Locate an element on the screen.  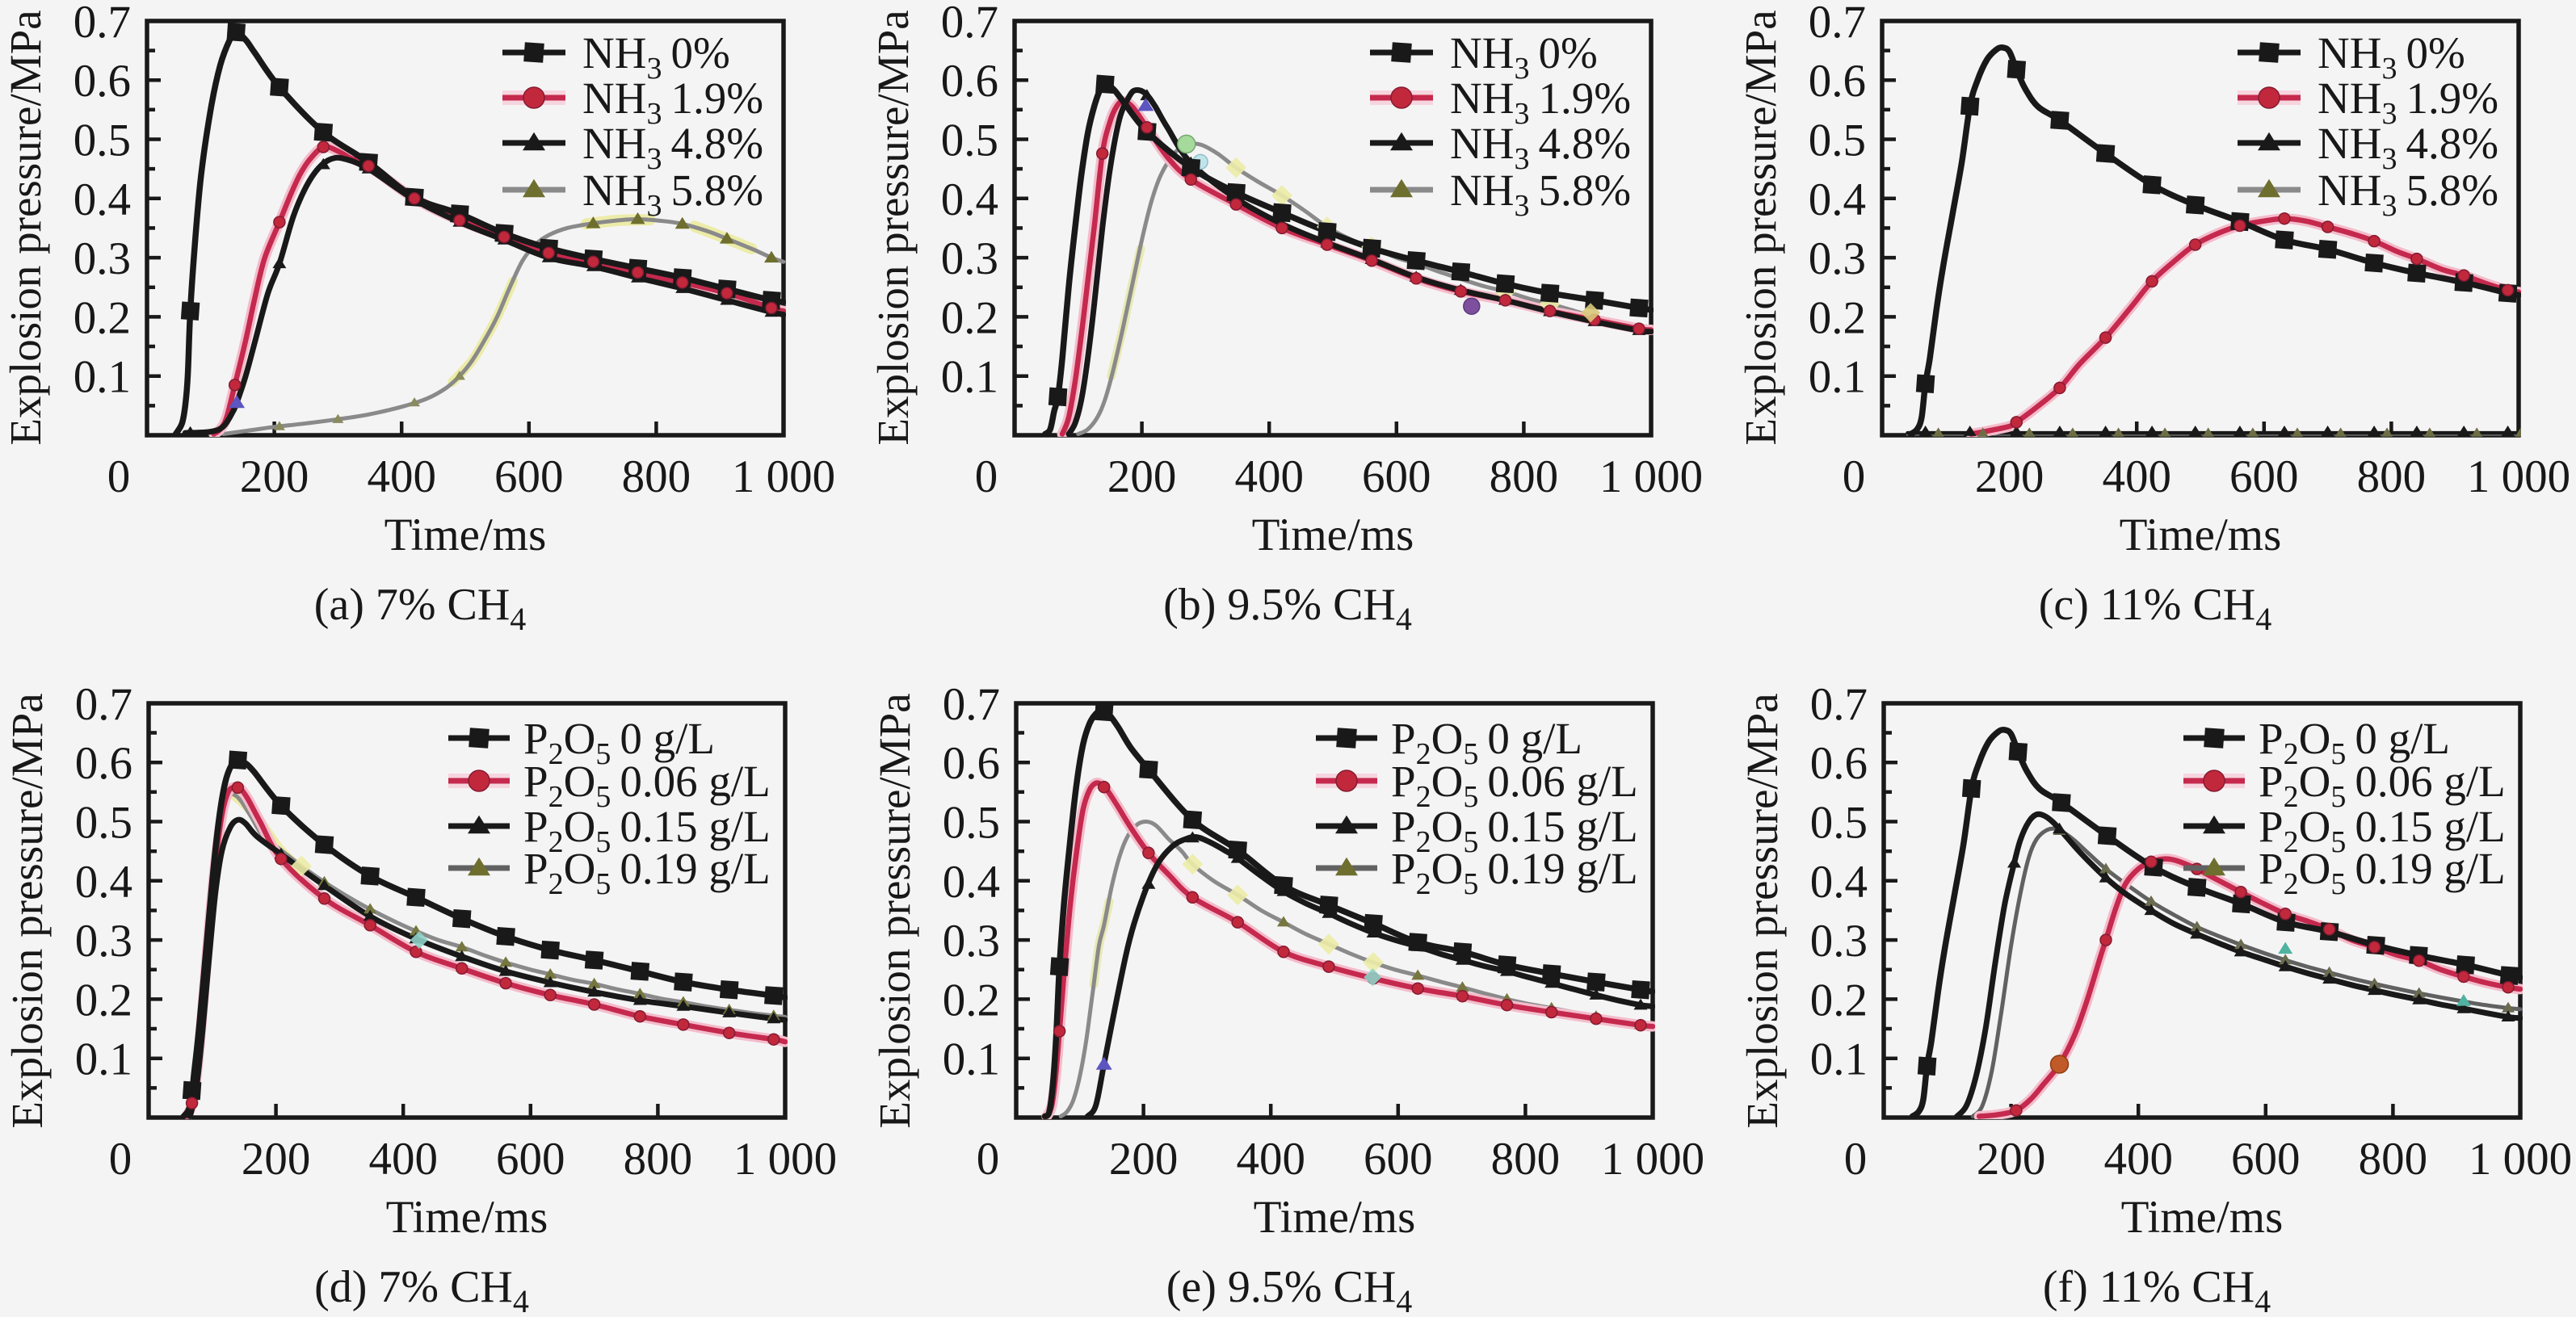
svg-text: NH3 0% is located at coordinates (2391, 57).